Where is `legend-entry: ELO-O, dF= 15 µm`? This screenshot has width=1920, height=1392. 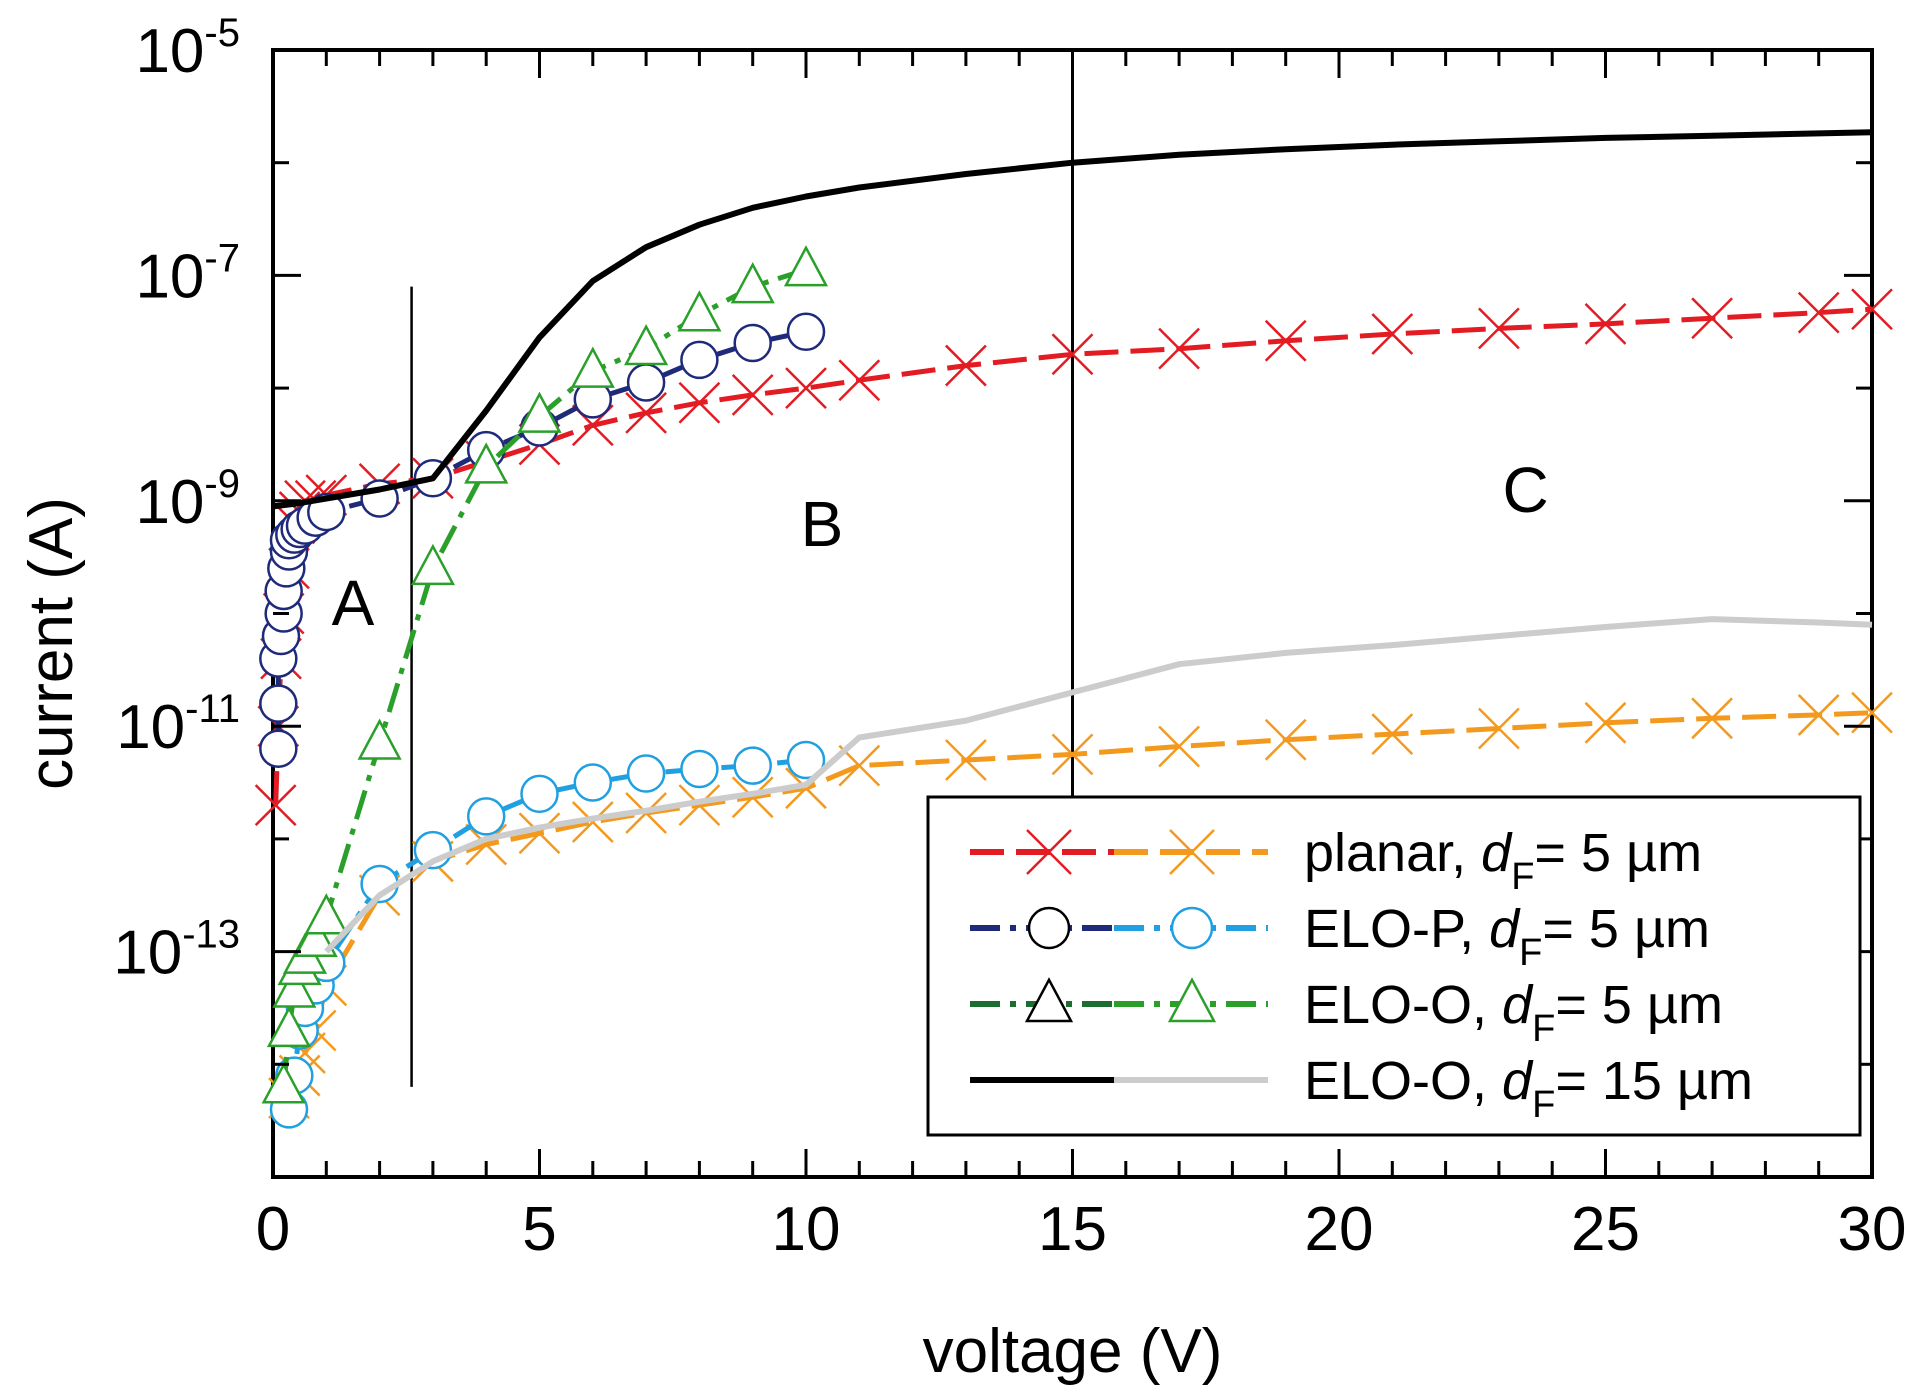 legend-entry: ELO-O, dF= 15 µm is located at coordinates (1361, 1088).